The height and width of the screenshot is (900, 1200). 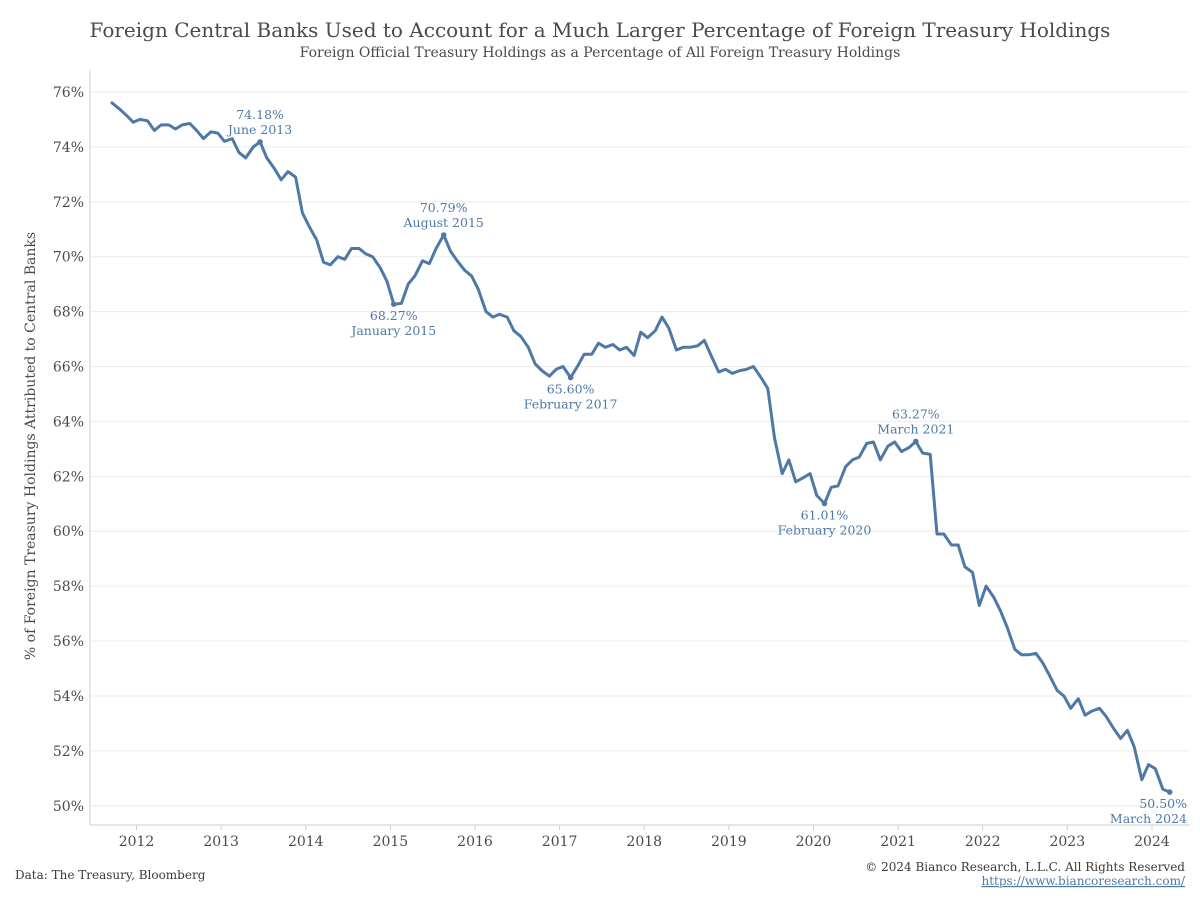 I want to click on annotation-date: January 2015, so click(x=392, y=330).